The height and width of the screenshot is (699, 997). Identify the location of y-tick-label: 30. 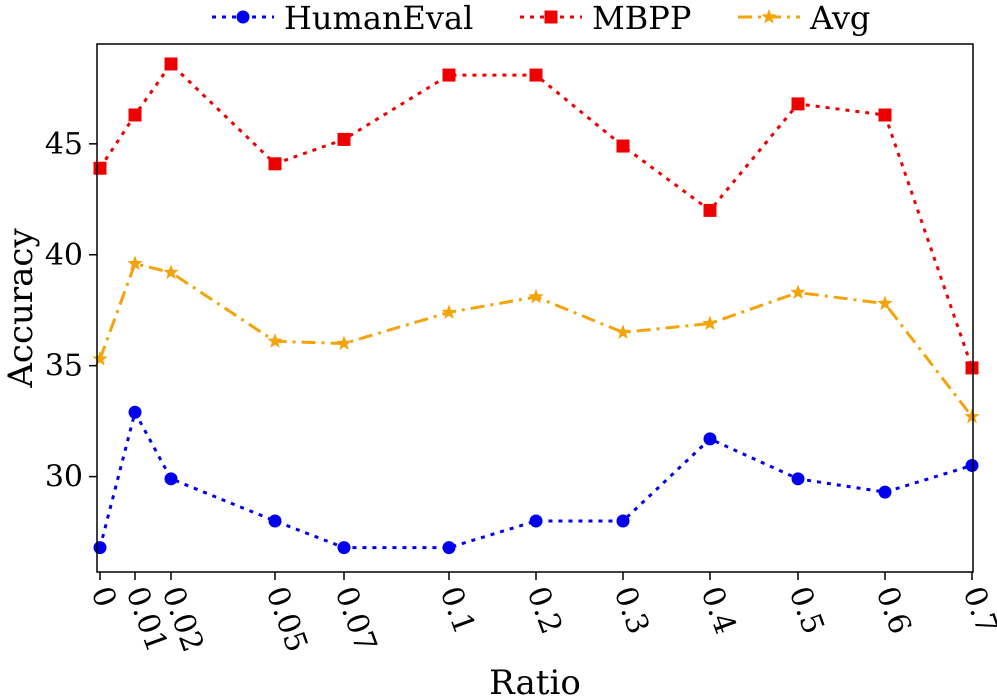
(64, 477).